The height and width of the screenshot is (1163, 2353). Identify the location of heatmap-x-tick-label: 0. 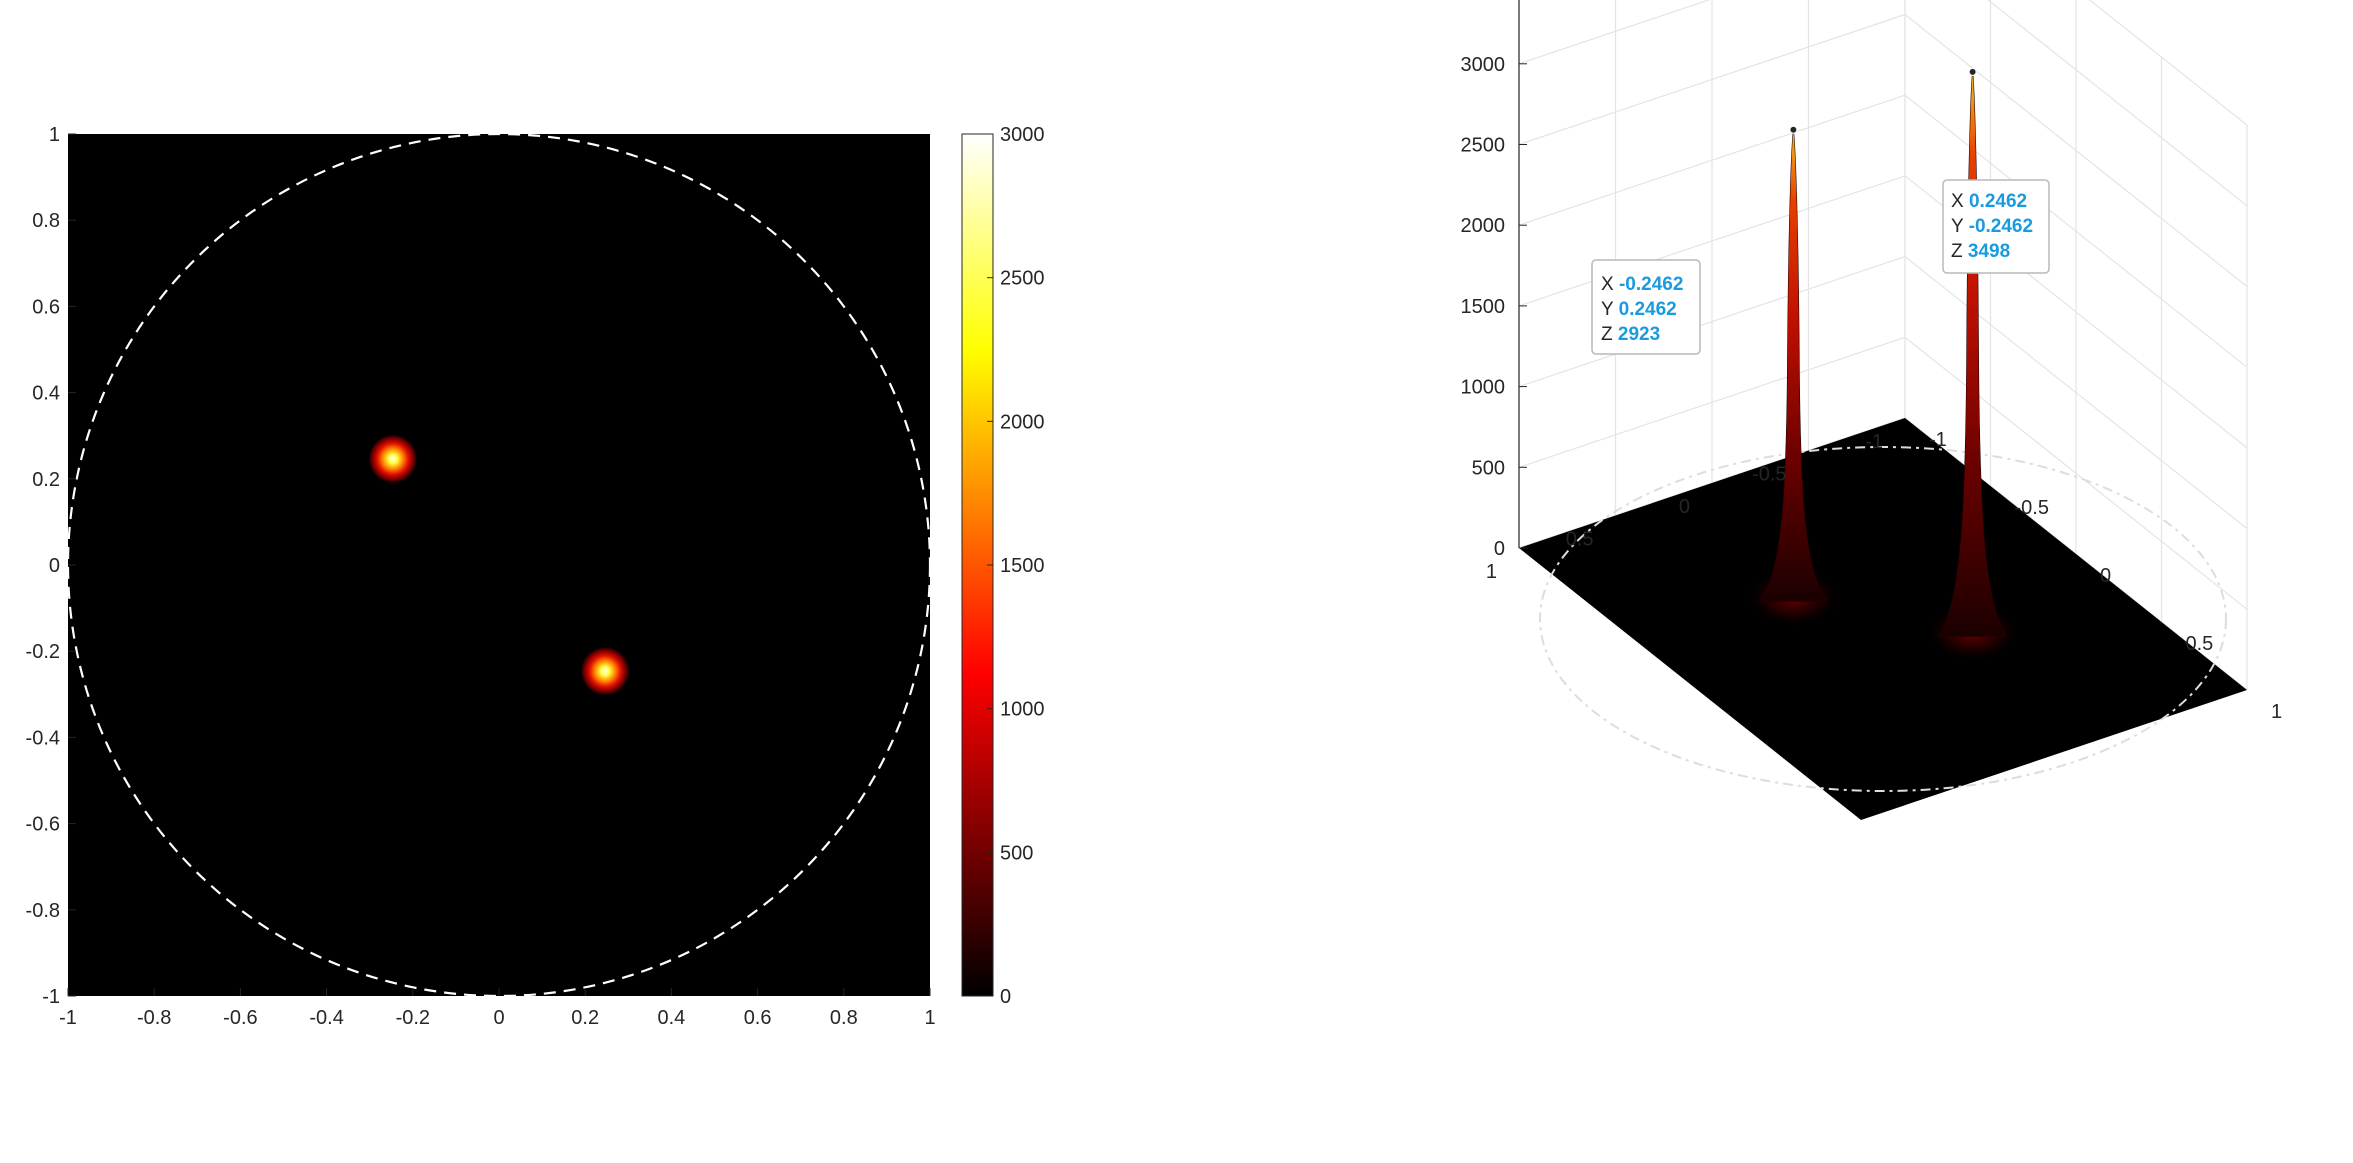
(498, 1018).